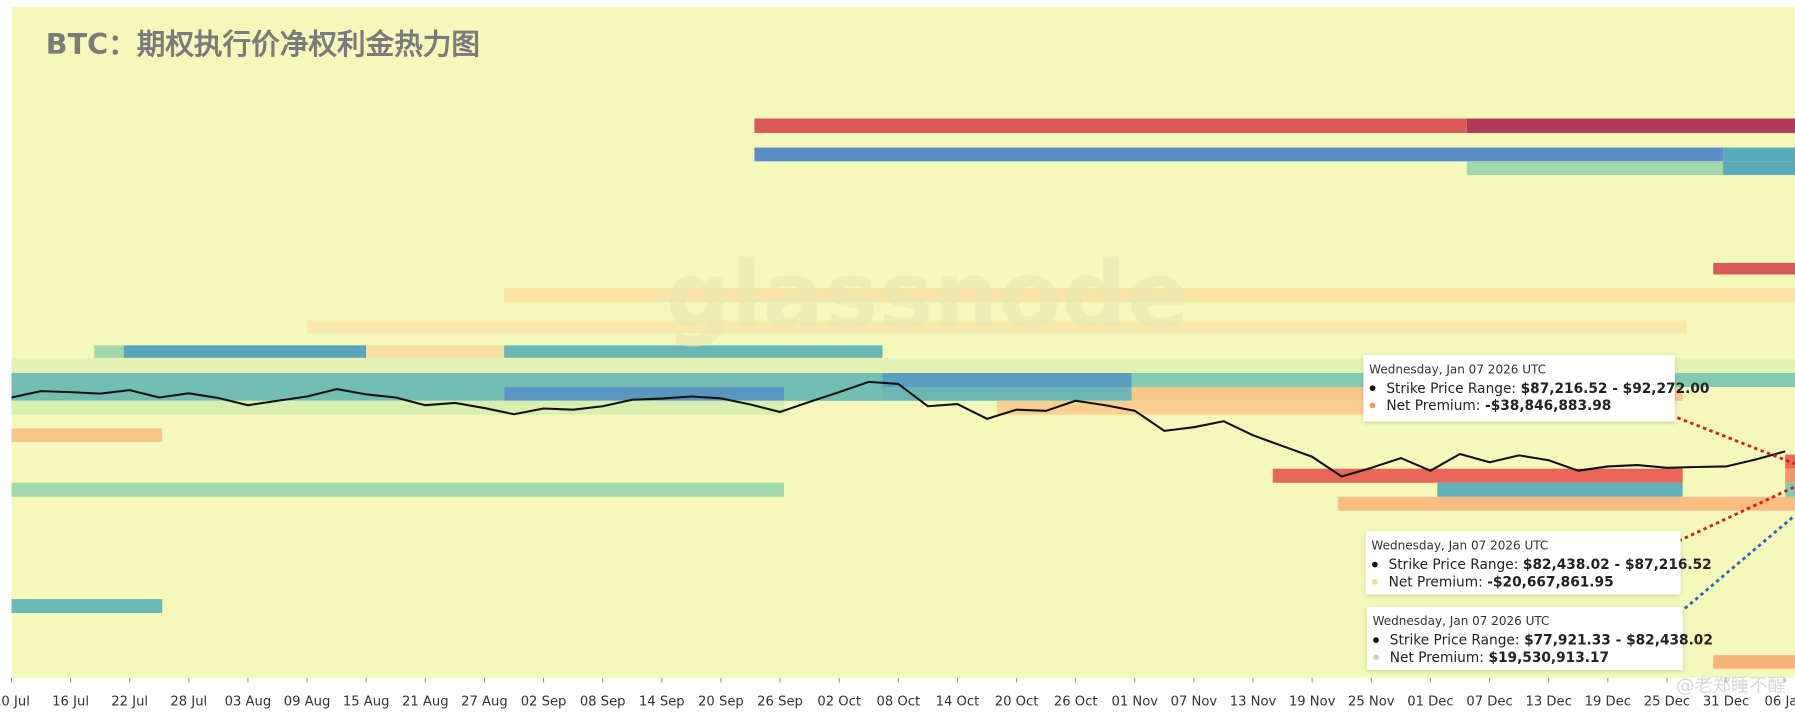 The height and width of the screenshot is (717, 1795). I want to click on x-tick-label: 16 Jul, so click(70, 701).